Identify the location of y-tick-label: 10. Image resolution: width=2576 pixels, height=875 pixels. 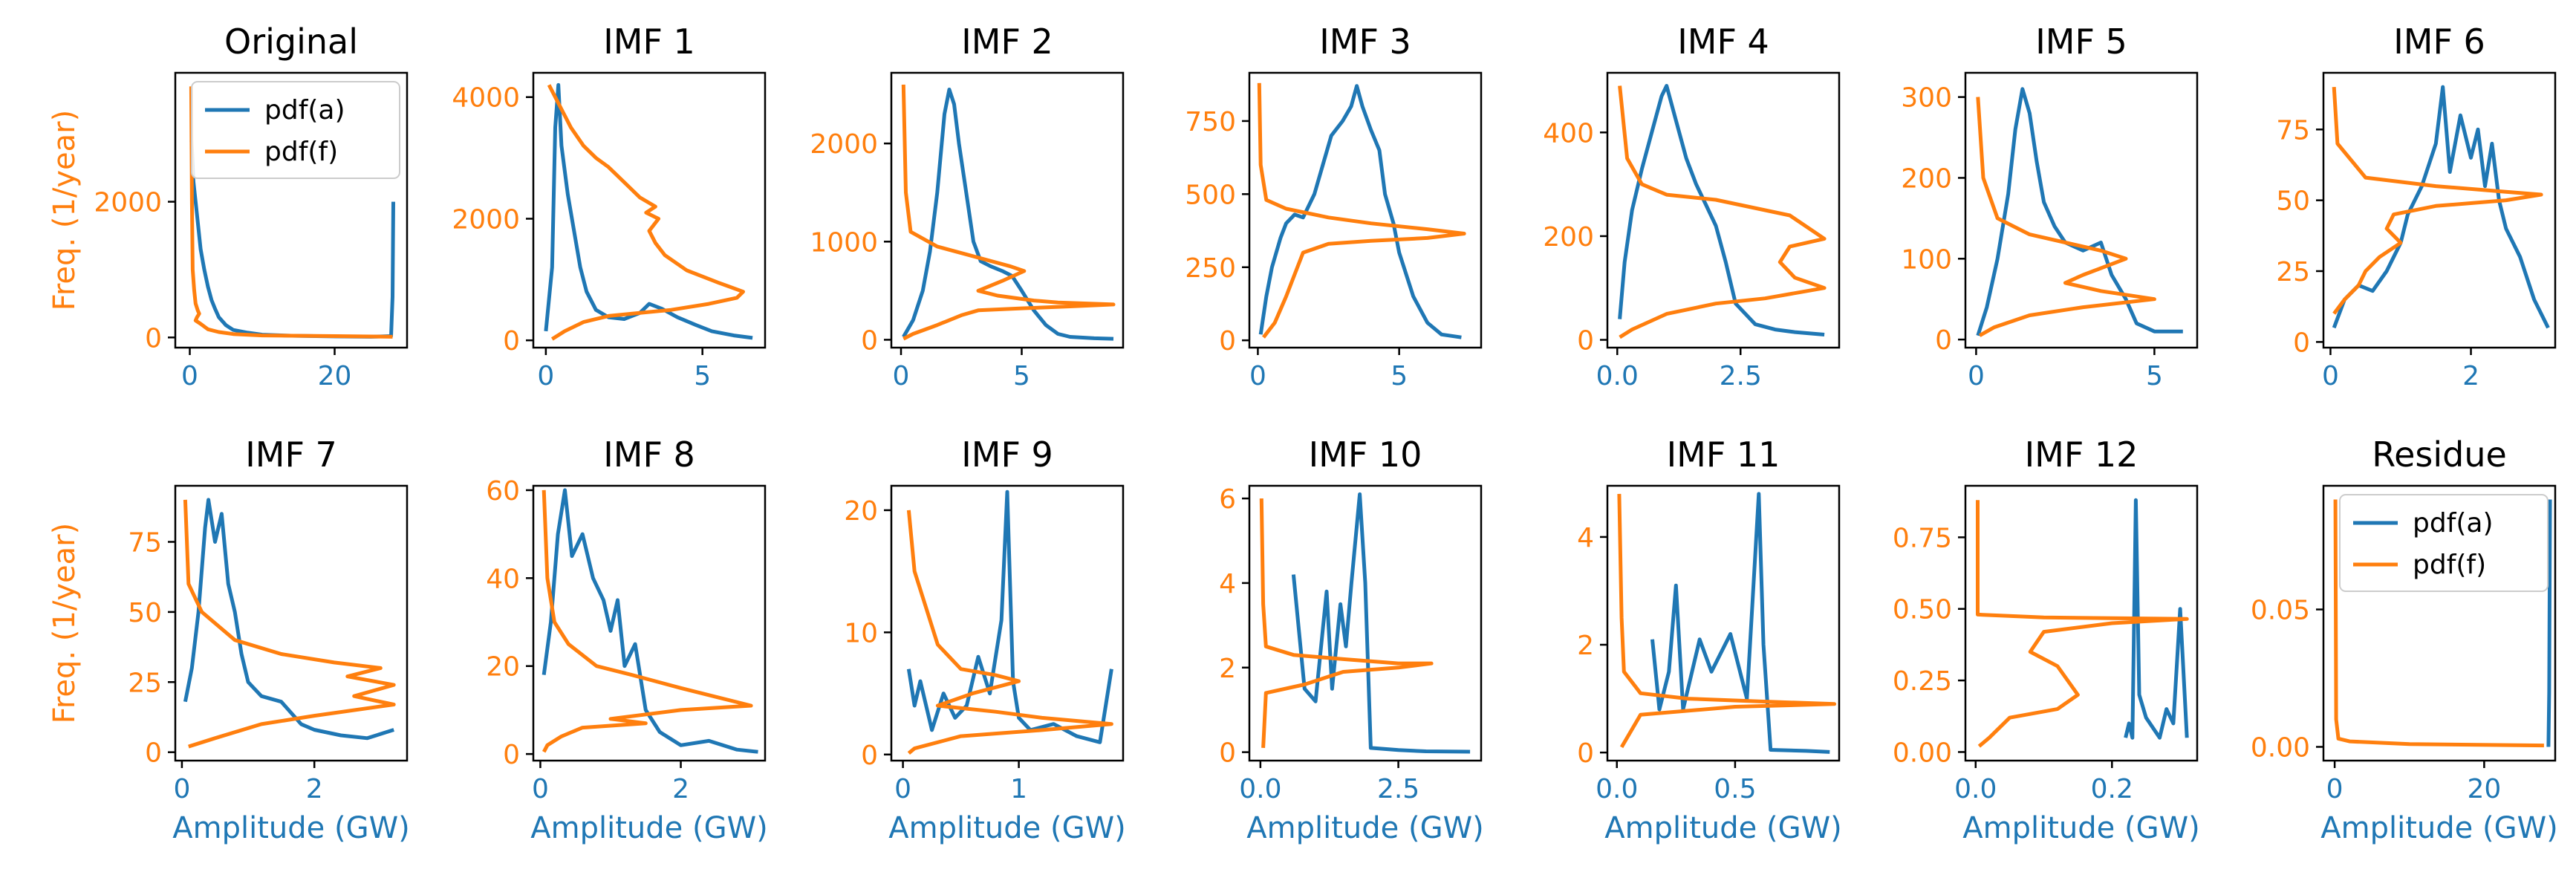
(861, 633).